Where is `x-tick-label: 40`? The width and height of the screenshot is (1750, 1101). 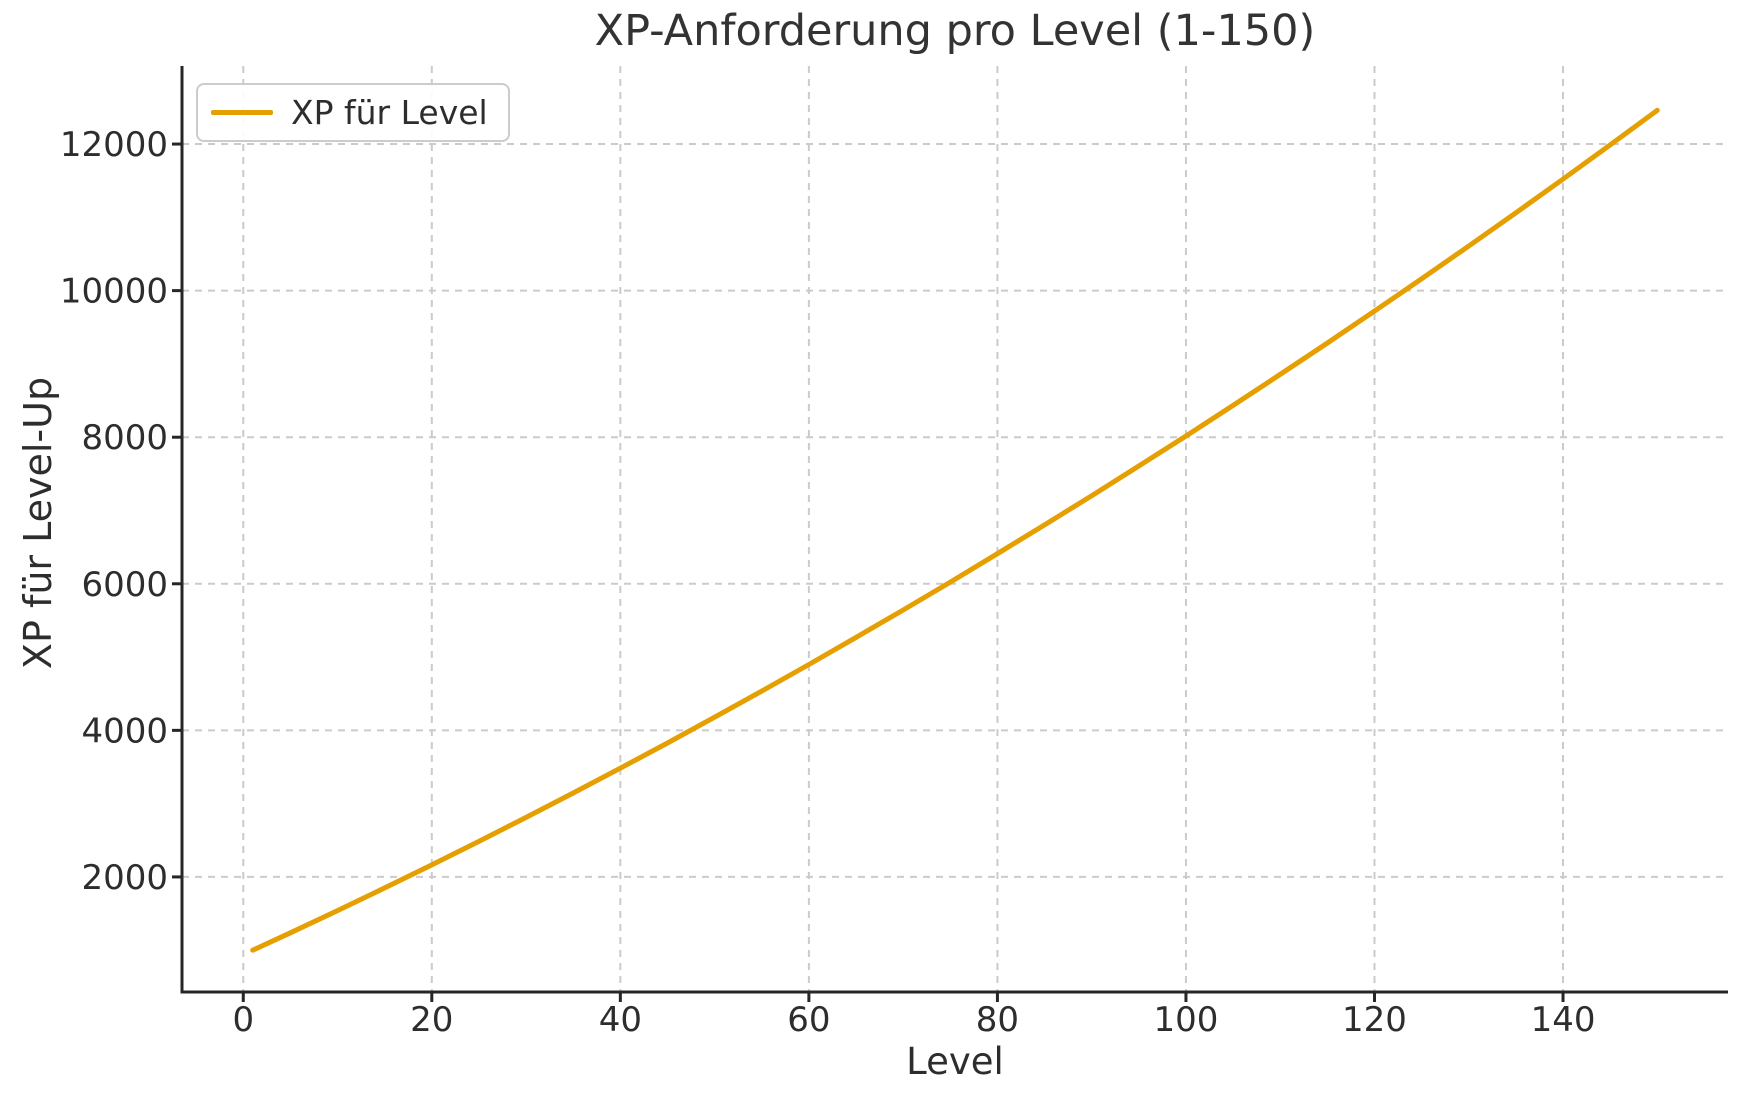 x-tick-label: 40 is located at coordinates (620, 1020).